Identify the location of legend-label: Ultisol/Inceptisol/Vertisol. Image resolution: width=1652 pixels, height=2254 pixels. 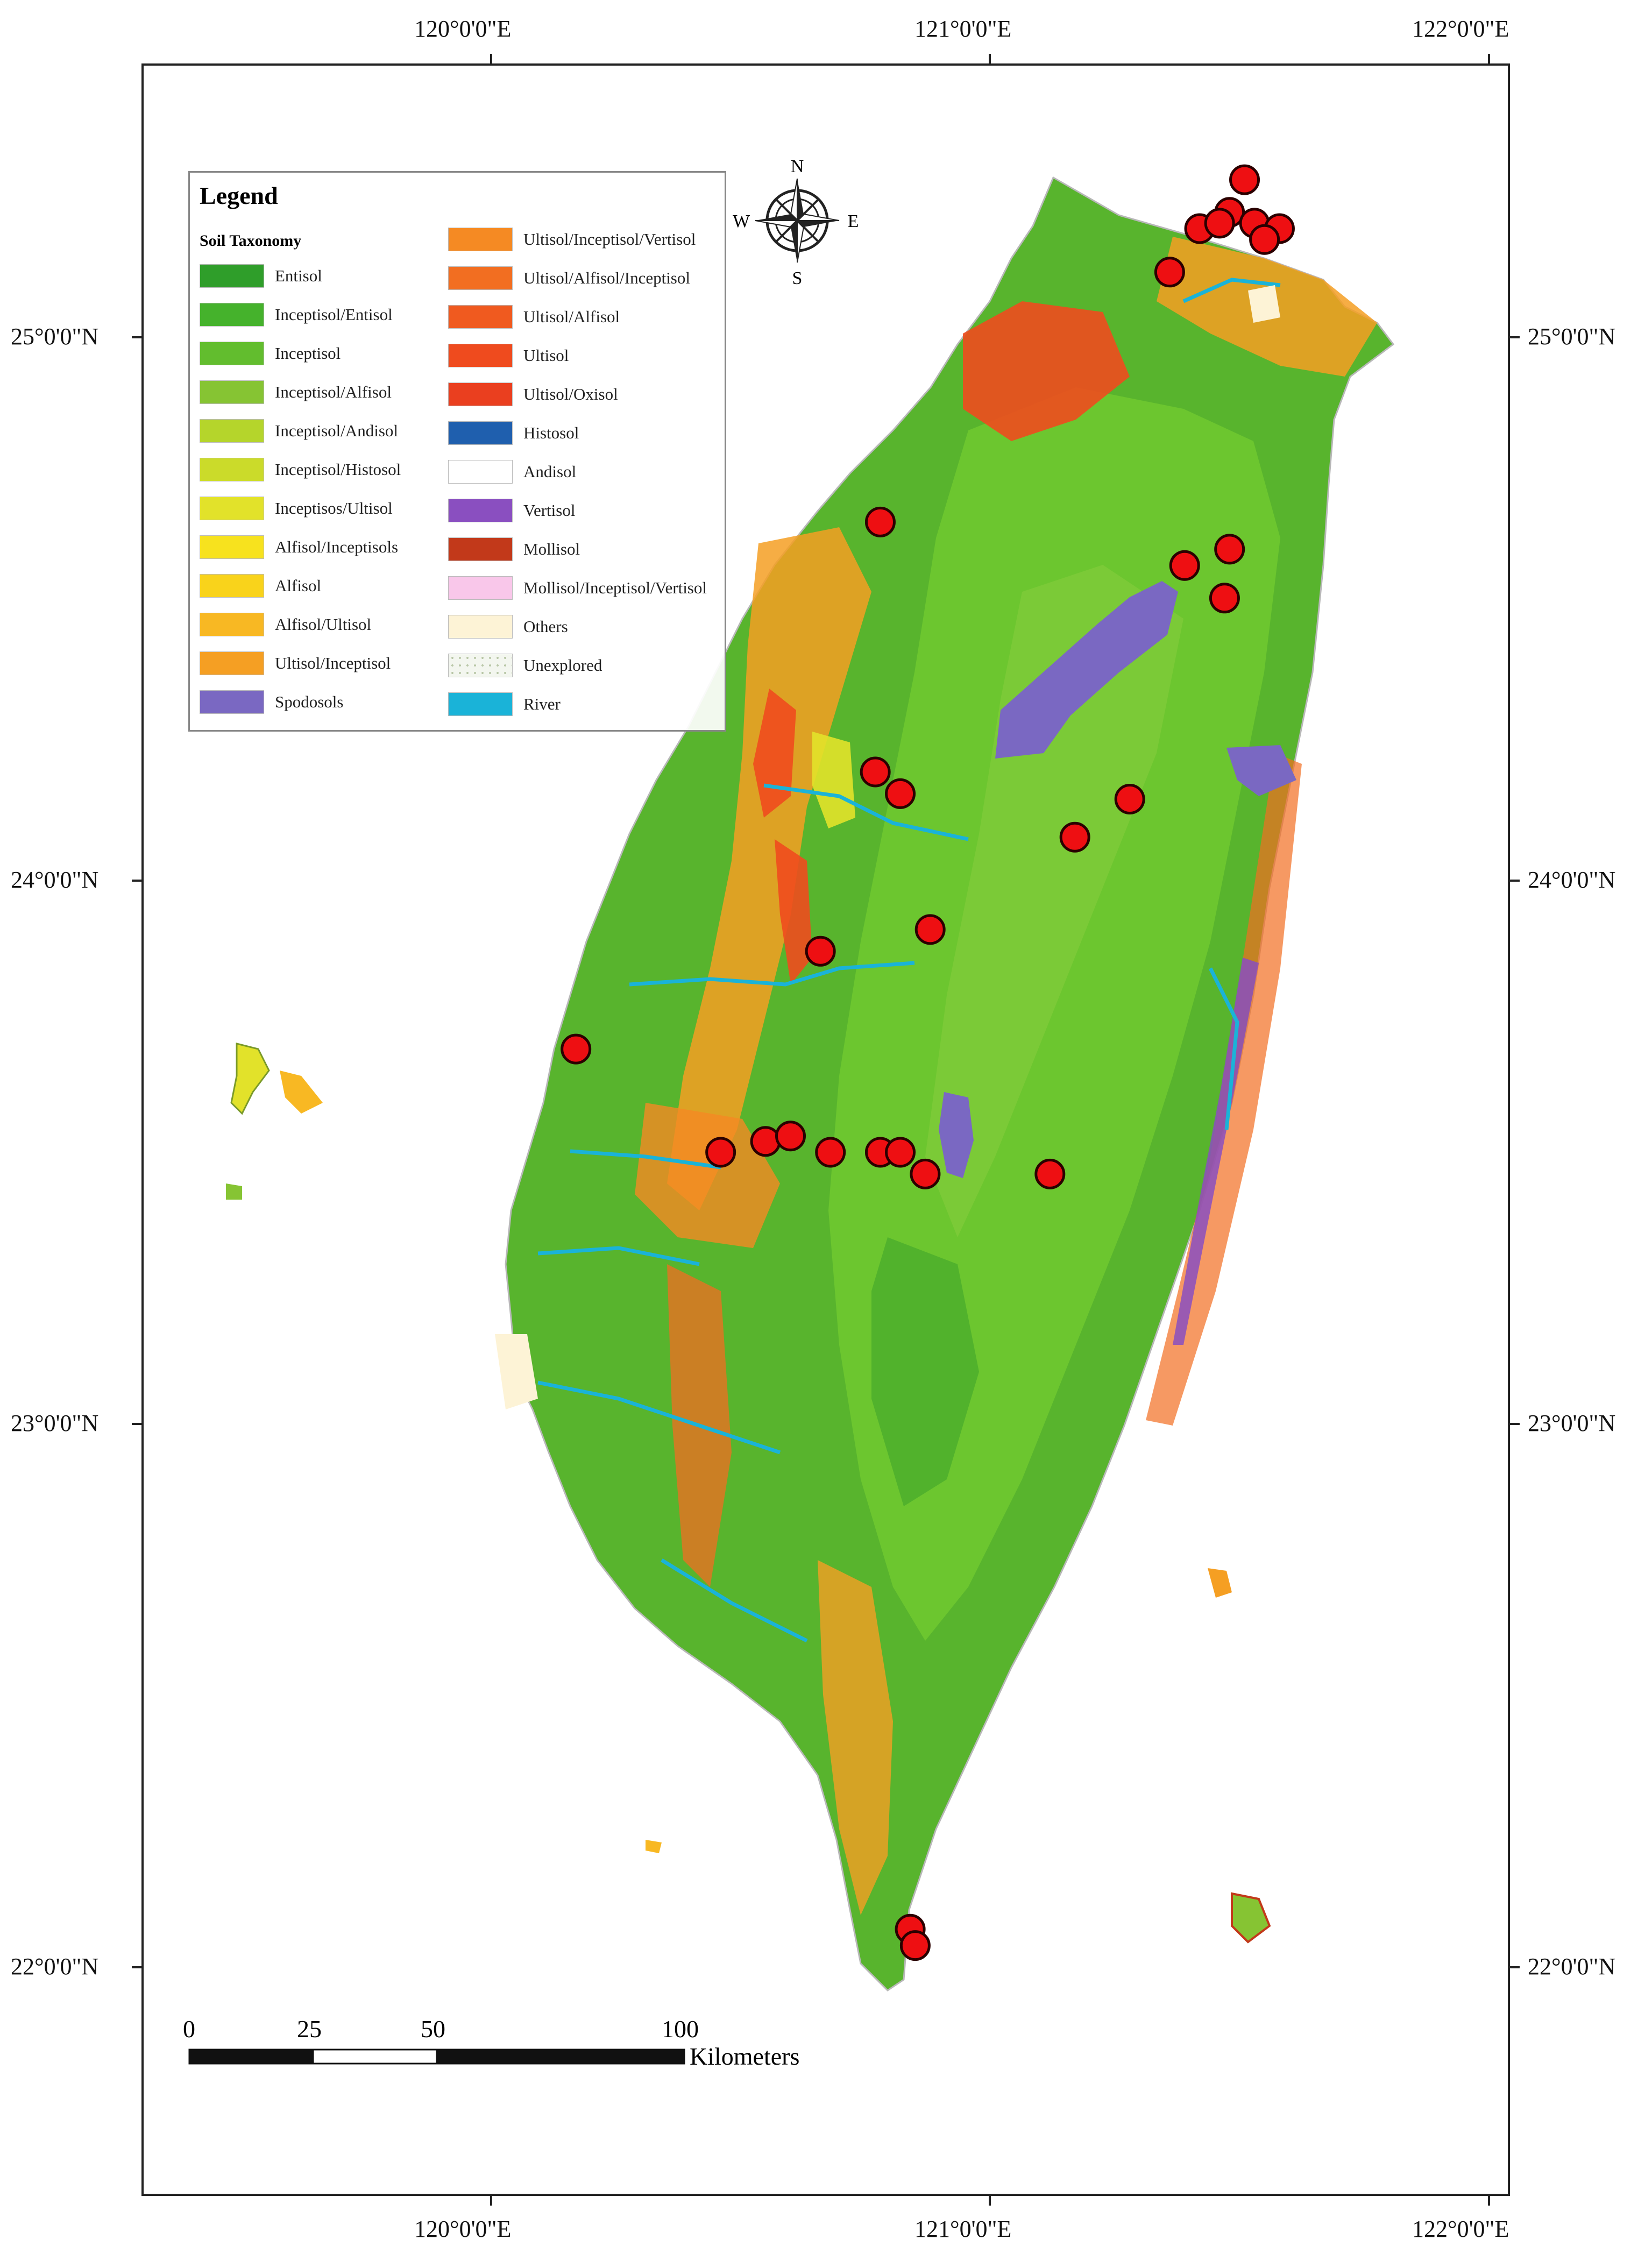
(609, 239).